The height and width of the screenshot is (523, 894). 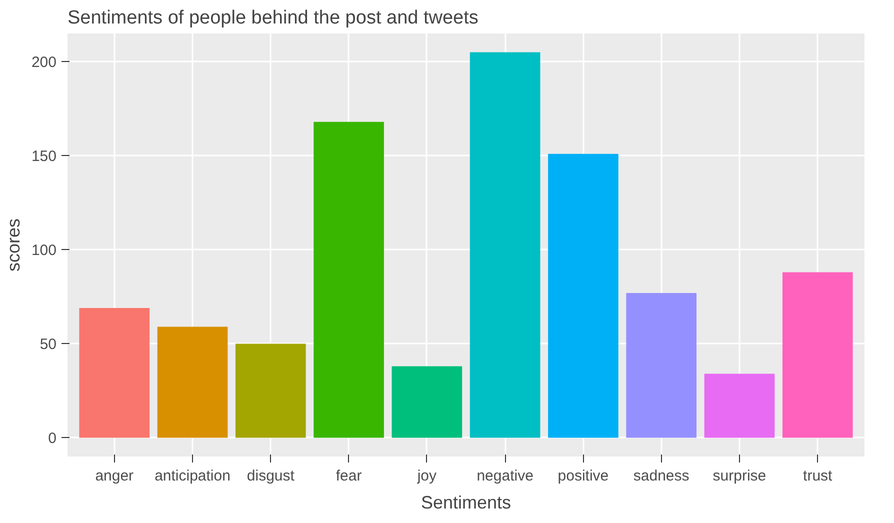 I want to click on x-tick-label: anger, so click(x=114, y=476).